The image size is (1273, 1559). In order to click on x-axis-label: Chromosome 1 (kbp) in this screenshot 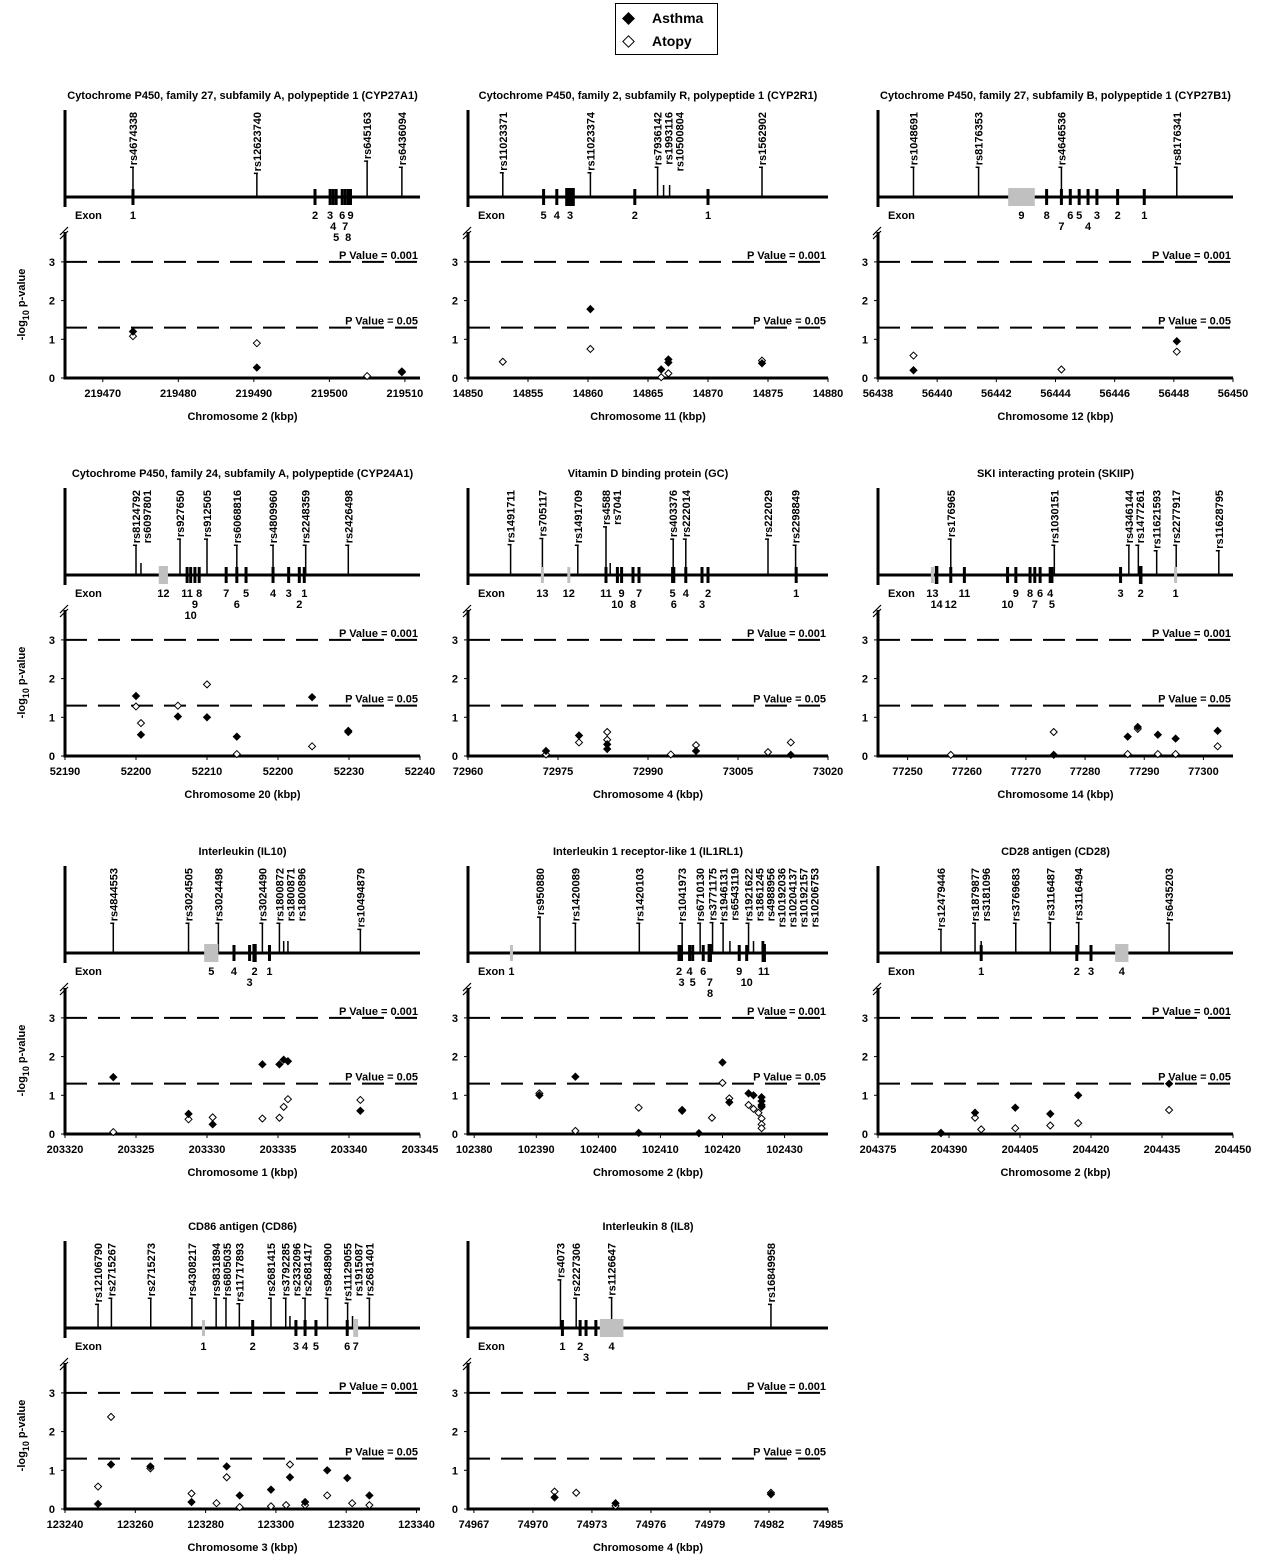, I will do `click(242, 1173)`.